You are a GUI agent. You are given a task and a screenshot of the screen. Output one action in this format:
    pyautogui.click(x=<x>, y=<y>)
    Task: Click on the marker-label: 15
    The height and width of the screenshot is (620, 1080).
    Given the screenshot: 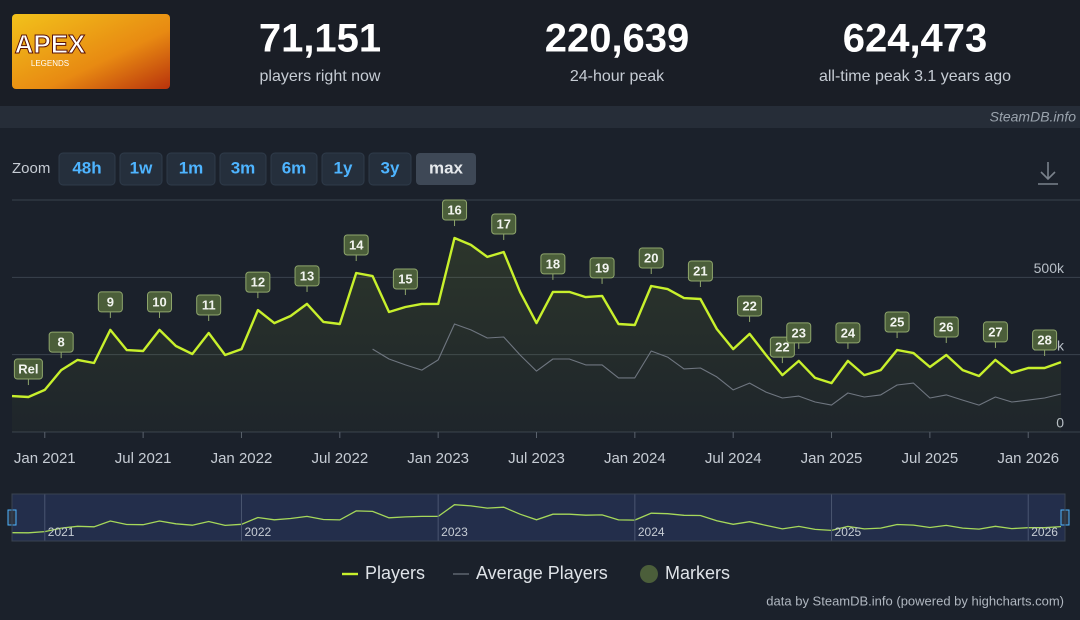 What is the action you would take?
    pyautogui.click(x=405, y=278)
    